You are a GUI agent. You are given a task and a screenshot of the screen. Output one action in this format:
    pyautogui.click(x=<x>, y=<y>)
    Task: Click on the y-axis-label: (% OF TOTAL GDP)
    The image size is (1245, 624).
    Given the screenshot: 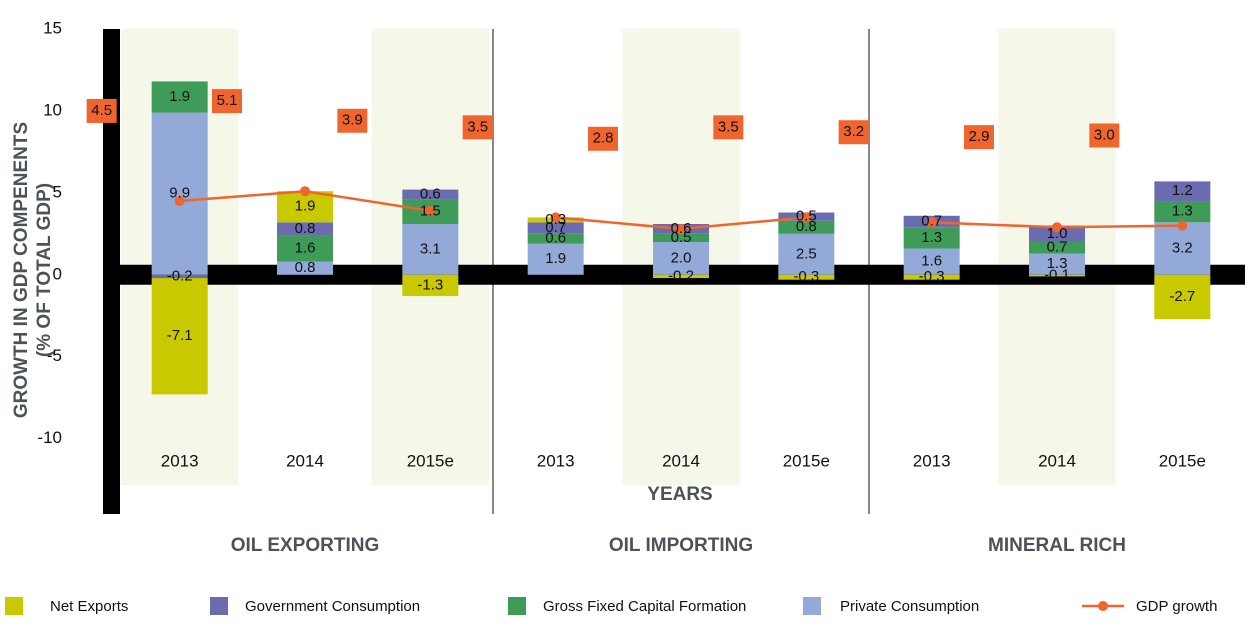 What is the action you would take?
    pyautogui.click(x=44, y=270)
    